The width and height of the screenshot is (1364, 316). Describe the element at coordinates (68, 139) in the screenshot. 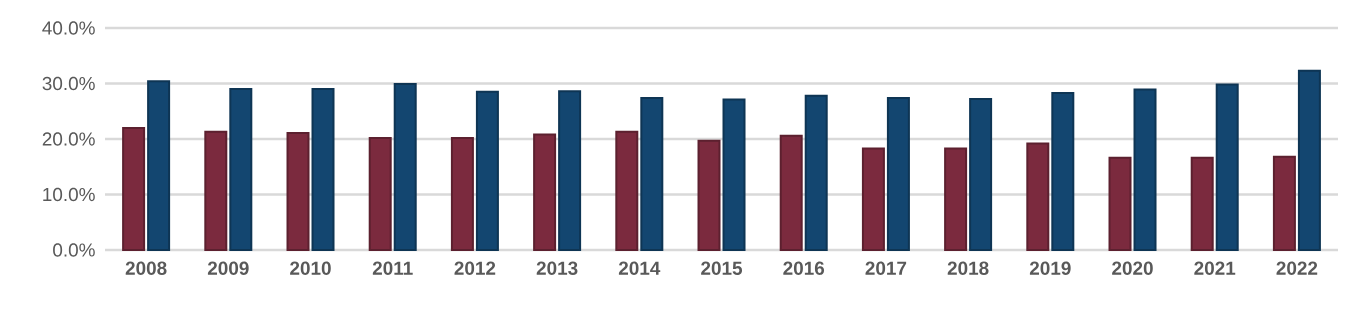

I see `y-tick-label: 20.0%` at that location.